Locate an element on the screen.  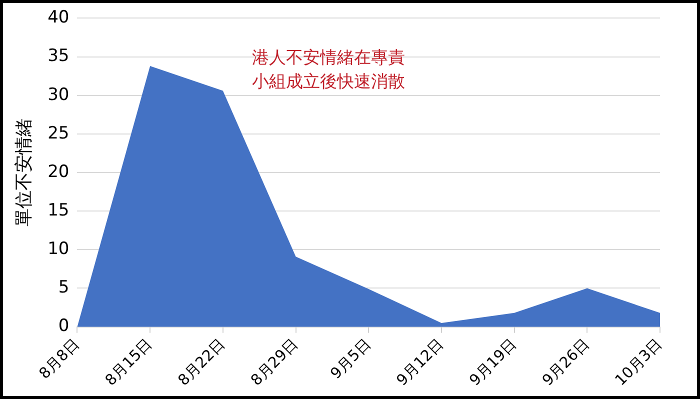
x-tick-label: 9月19日 is located at coordinates (493, 362).